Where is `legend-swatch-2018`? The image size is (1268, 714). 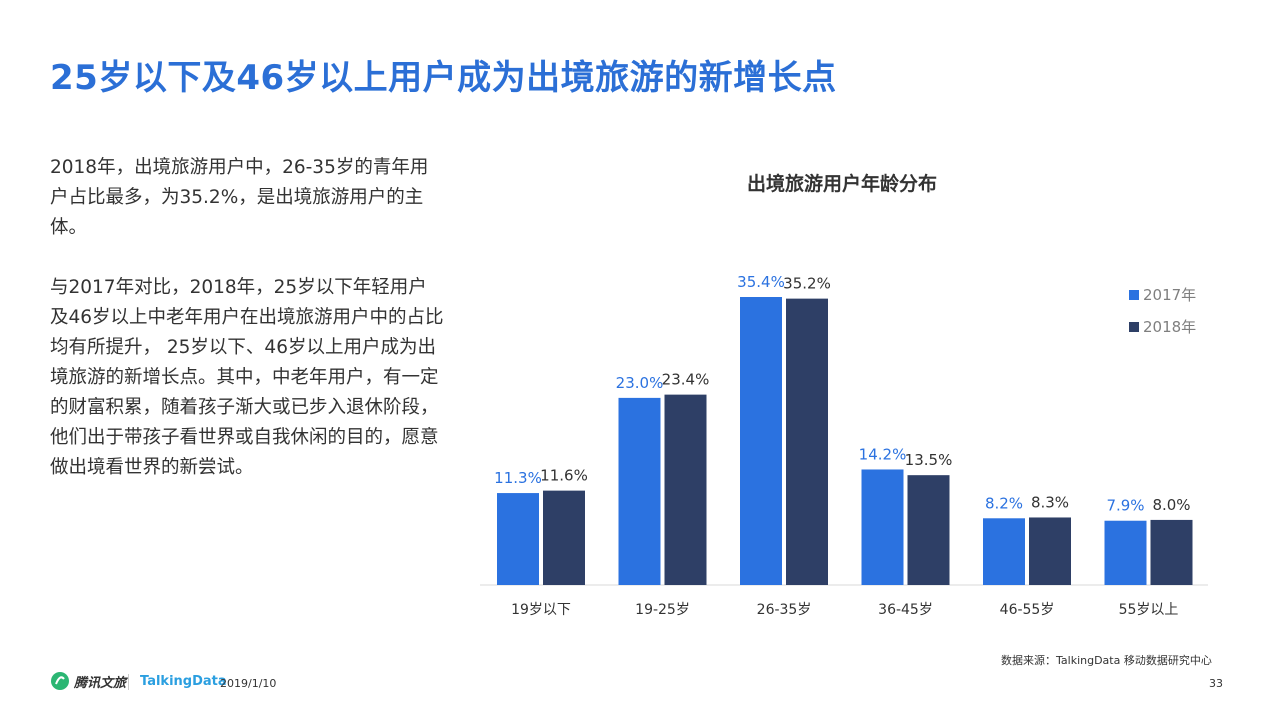 legend-swatch-2018 is located at coordinates (1134, 327).